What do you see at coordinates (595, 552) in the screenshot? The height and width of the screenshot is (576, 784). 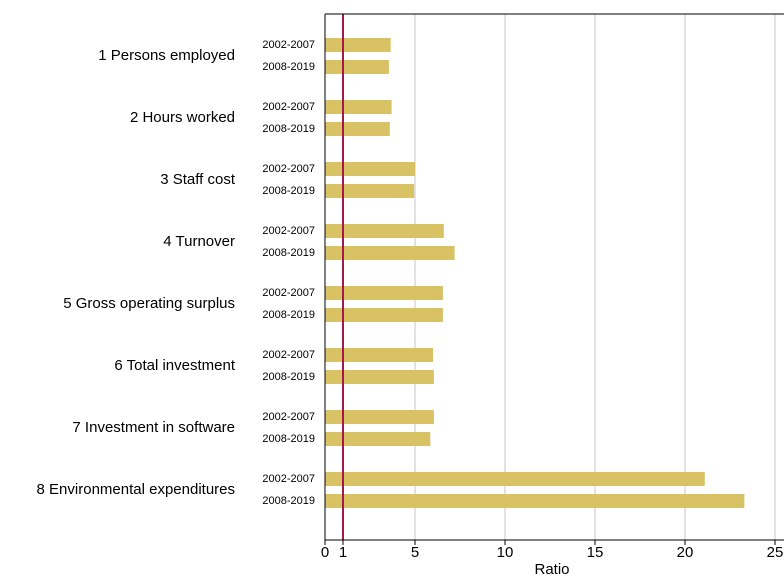 I see `x-tick-label: 15` at bounding box center [595, 552].